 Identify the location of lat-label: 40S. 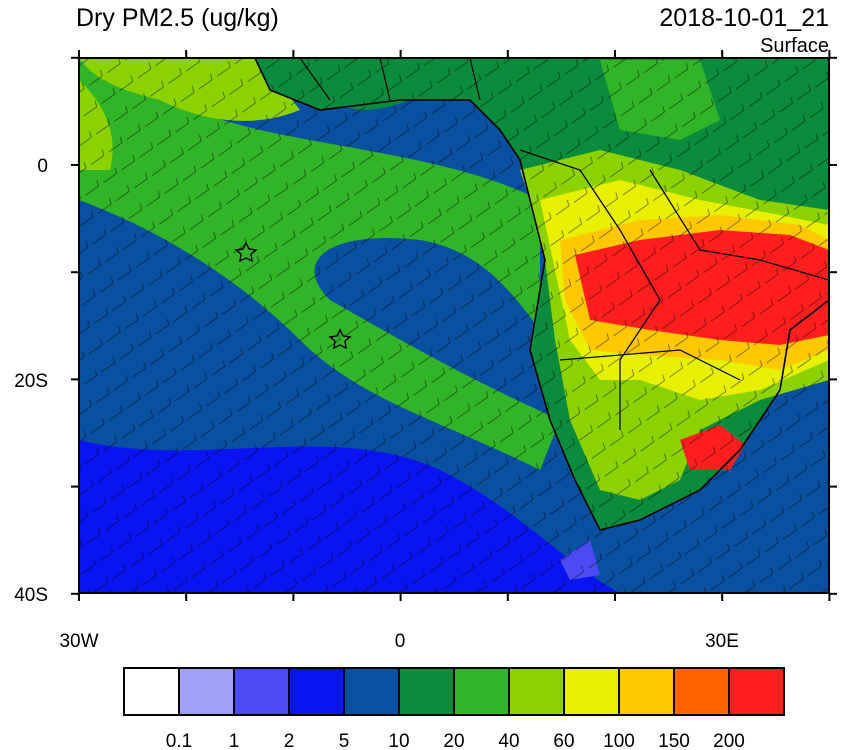
(31, 595).